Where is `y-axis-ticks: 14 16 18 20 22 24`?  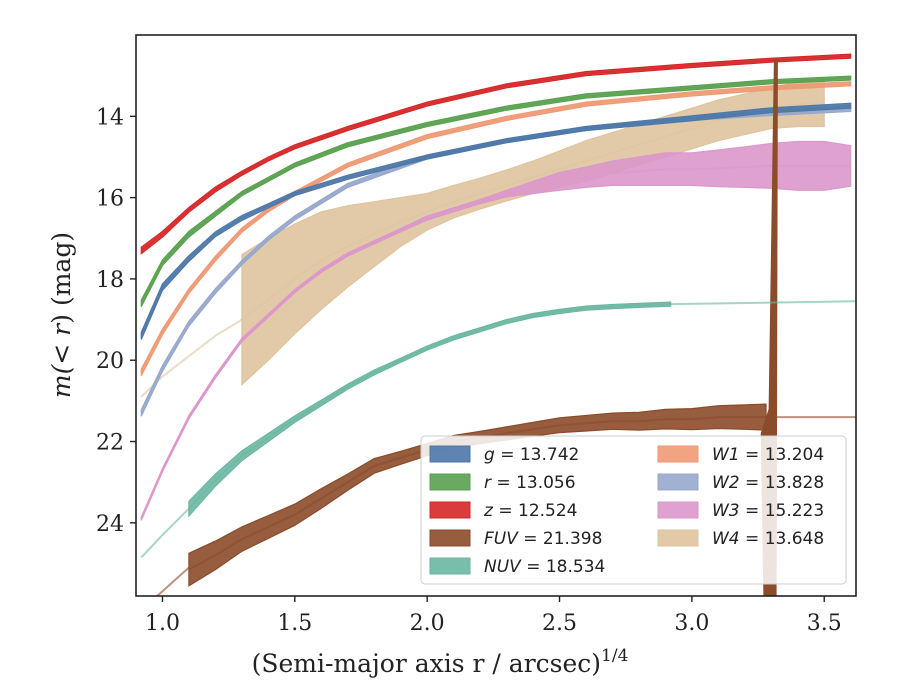
y-axis-ticks: 14 16 18 20 22 24 is located at coordinates (116, 321).